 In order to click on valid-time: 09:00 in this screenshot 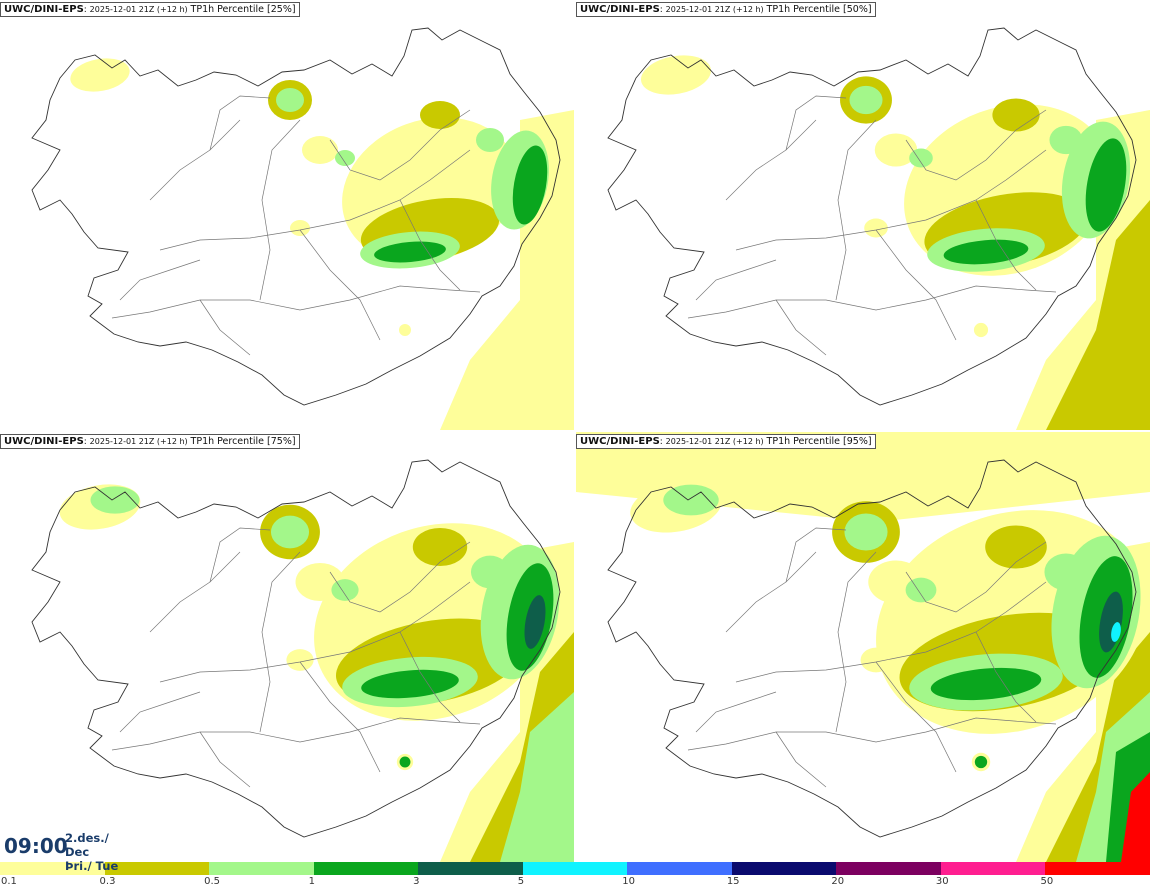, I will do `click(36, 846)`.